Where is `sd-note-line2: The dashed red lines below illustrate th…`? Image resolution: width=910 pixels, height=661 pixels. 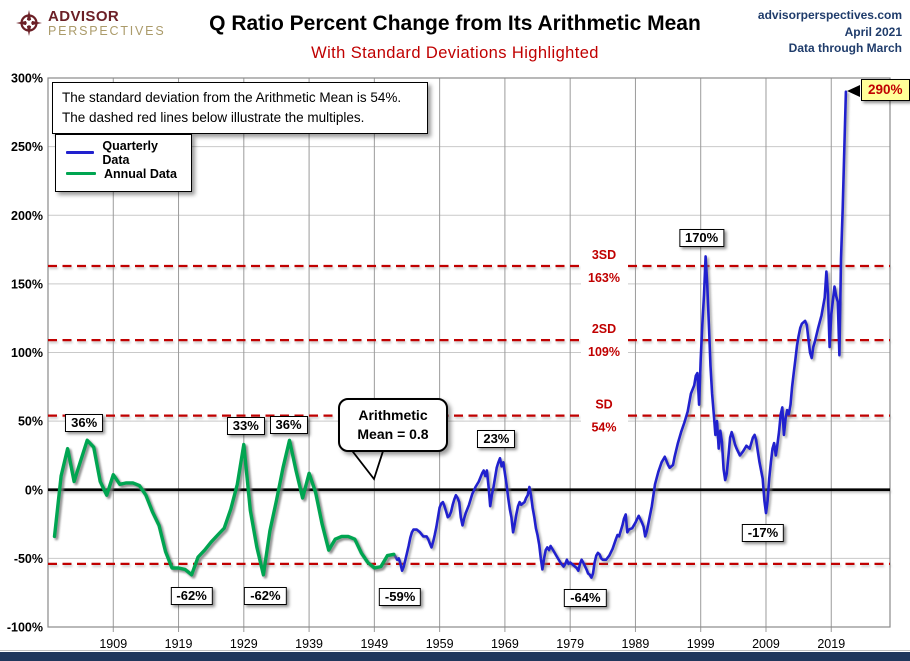 sd-note-line2: The dashed red lines below illustrate th… is located at coordinates (213, 117).